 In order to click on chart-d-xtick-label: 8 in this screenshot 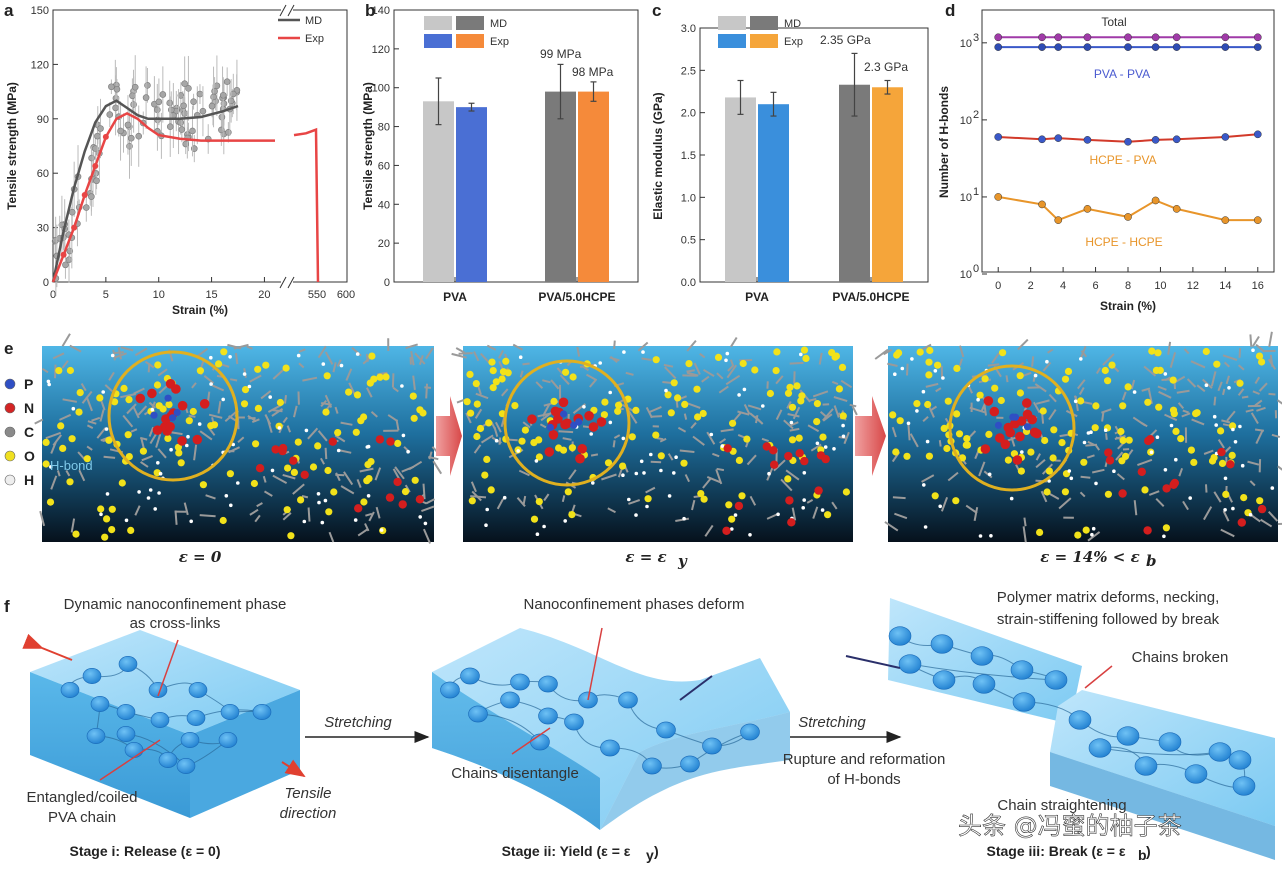, I will do `click(1128, 286)`.